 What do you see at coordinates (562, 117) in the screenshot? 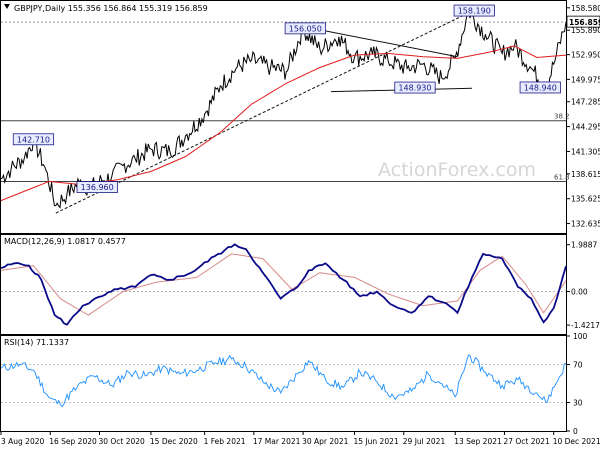
I see `fibo-level-label: 38.2` at bounding box center [562, 117].